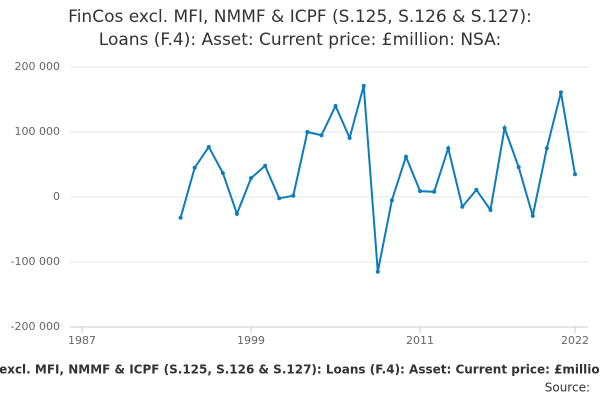 This screenshot has width=600, height=400. What do you see at coordinates (56, 196) in the screenshot?
I see `y-tick-label: 0` at bounding box center [56, 196].